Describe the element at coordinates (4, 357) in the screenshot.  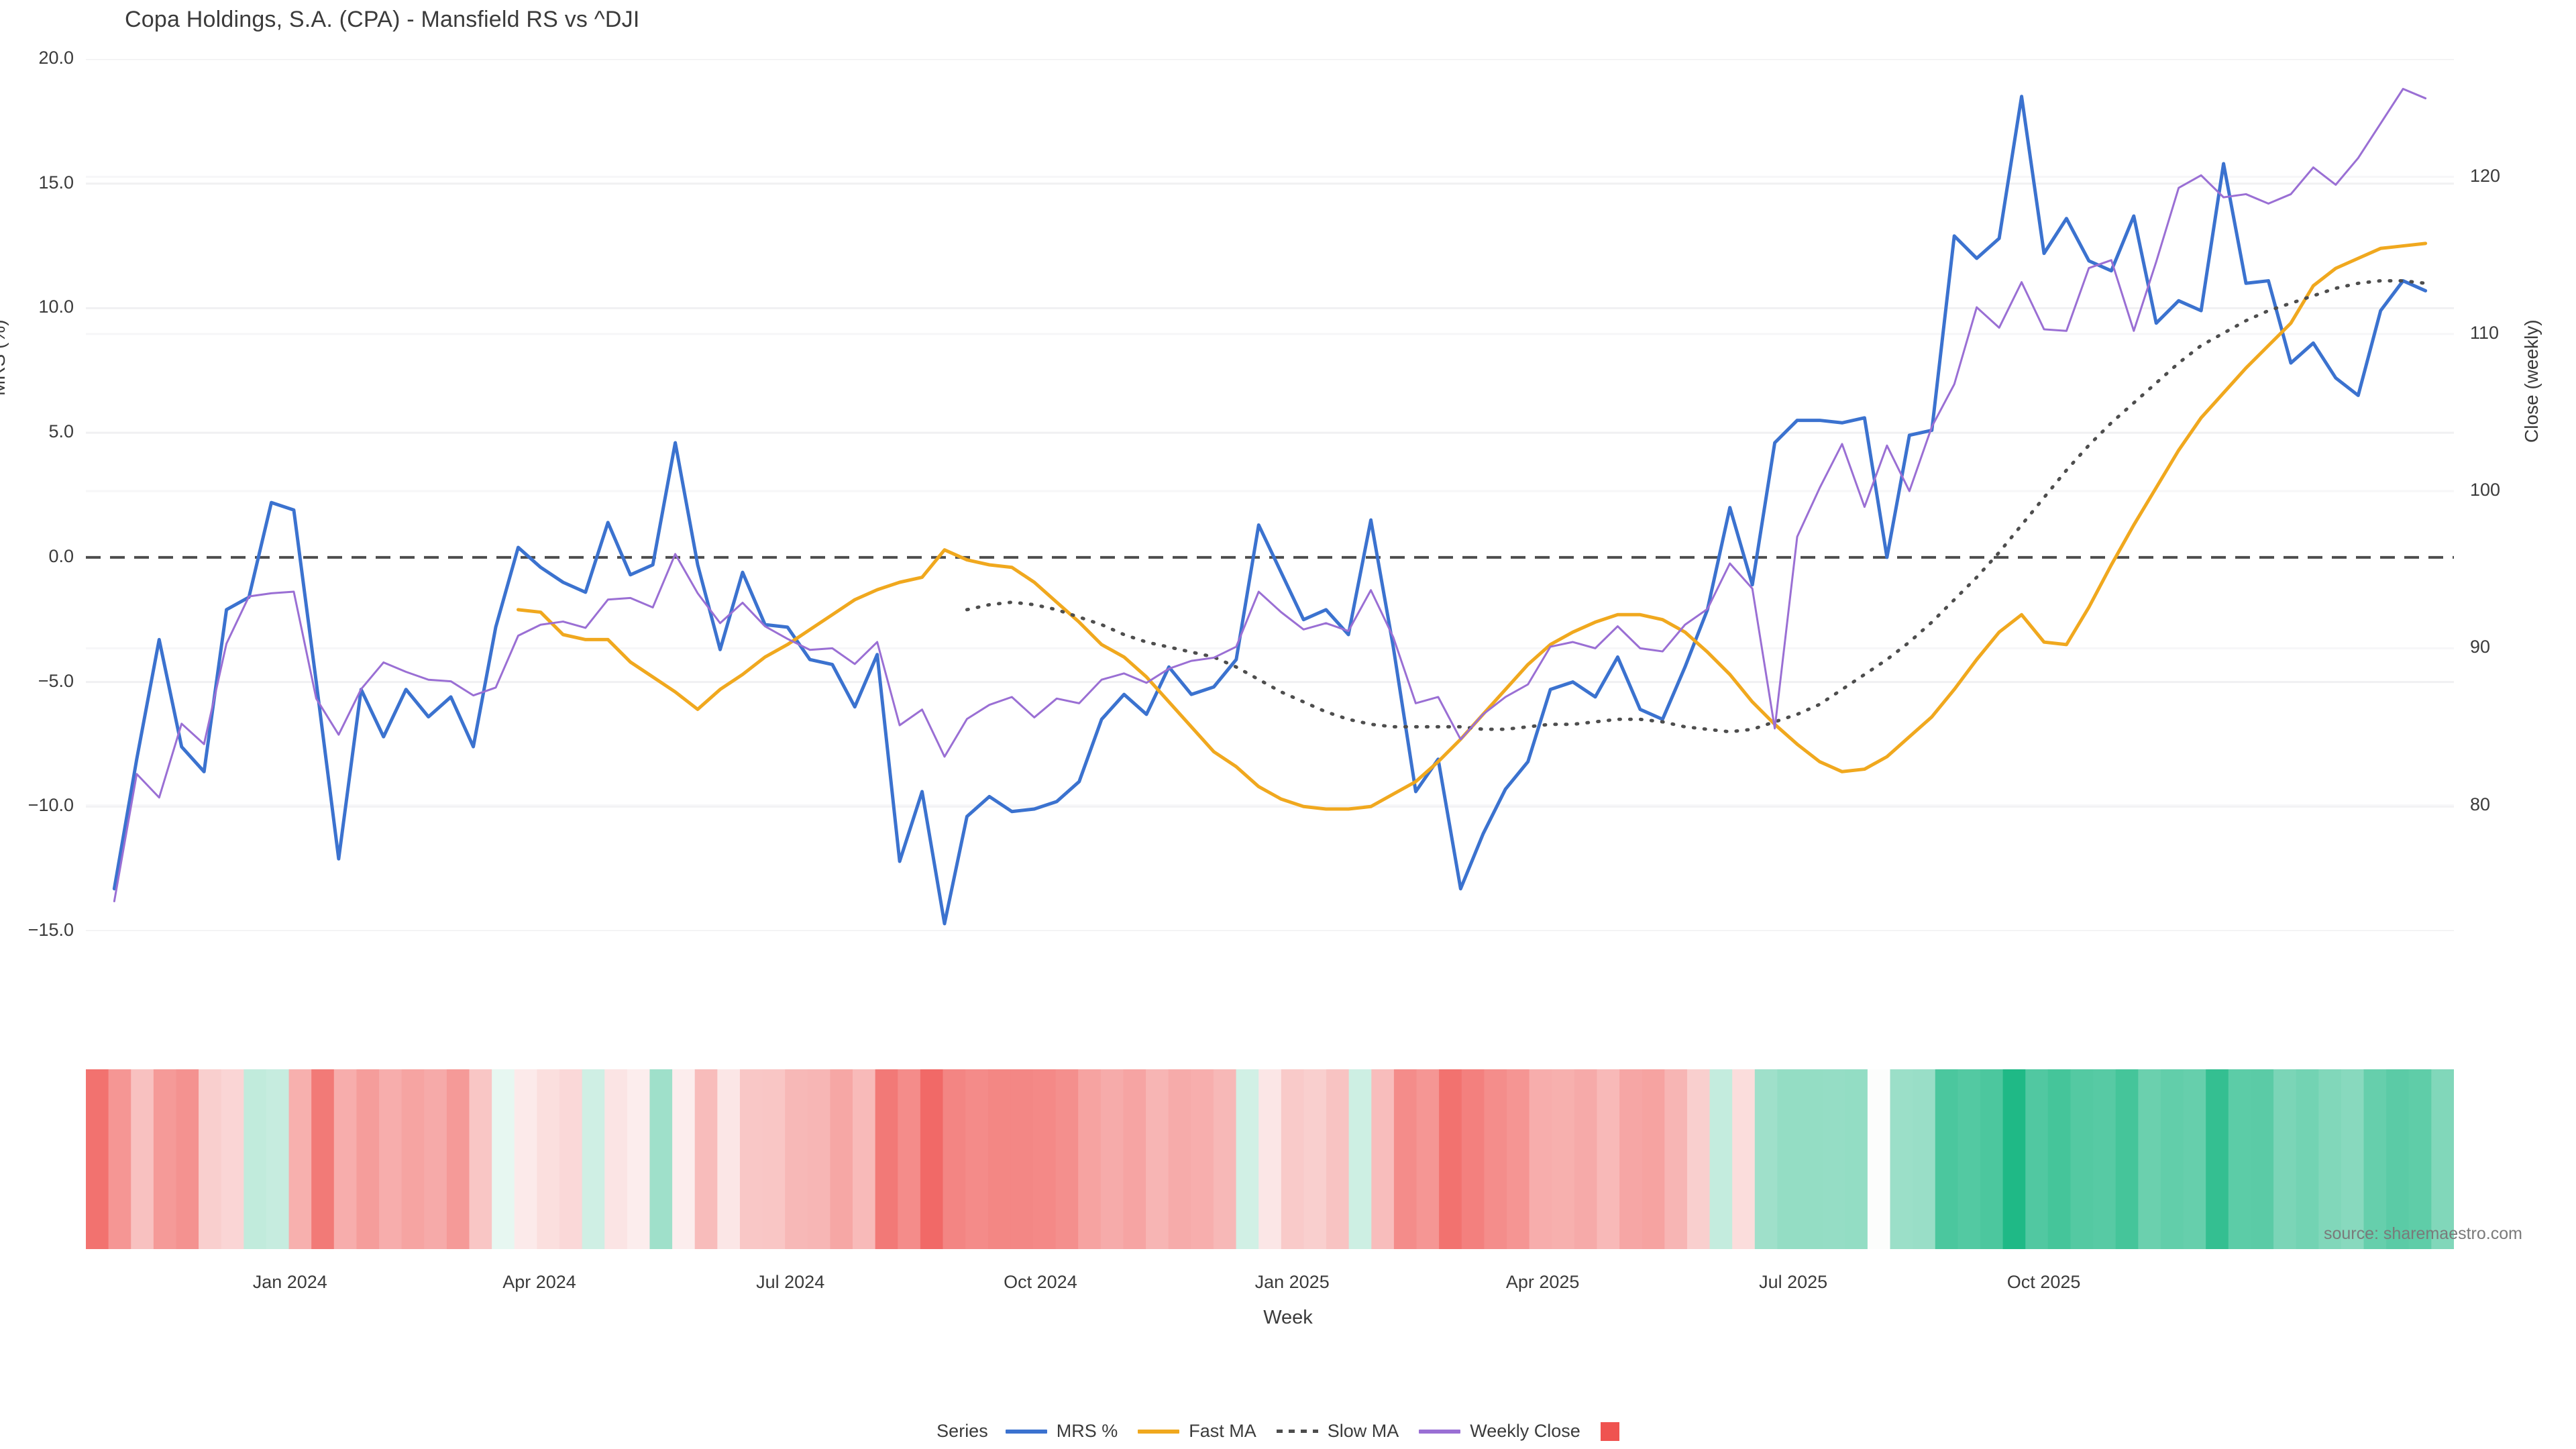
I see `y-axis-left-label: MRS (%)` at that location.